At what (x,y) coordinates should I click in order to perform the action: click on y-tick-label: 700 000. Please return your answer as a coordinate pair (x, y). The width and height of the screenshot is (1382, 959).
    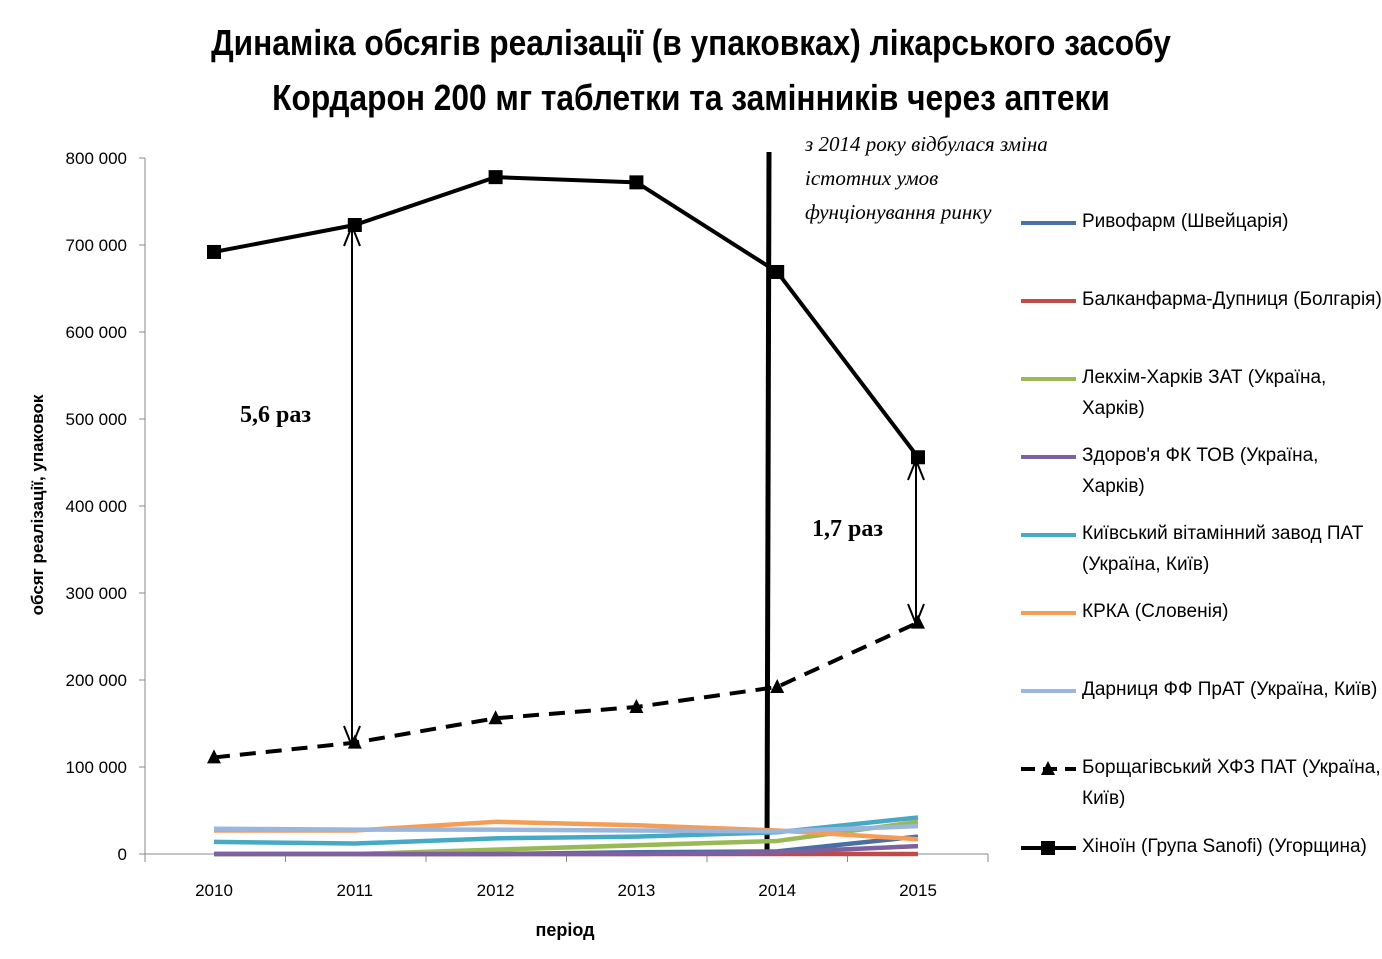
    Looking at the image, I should click on (96, 245).